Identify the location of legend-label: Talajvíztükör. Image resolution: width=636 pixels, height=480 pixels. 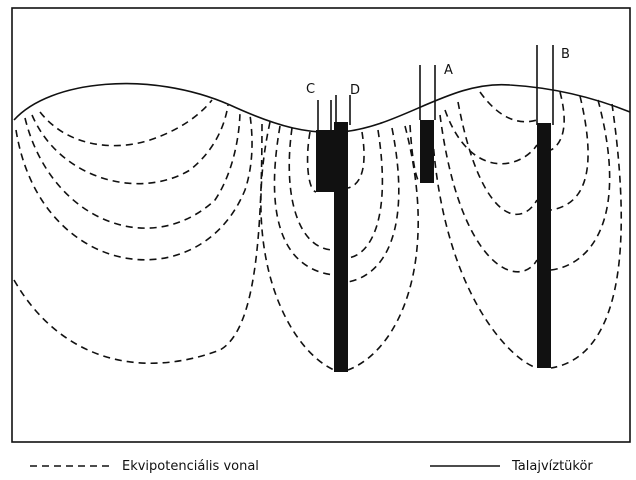
(552, 466).